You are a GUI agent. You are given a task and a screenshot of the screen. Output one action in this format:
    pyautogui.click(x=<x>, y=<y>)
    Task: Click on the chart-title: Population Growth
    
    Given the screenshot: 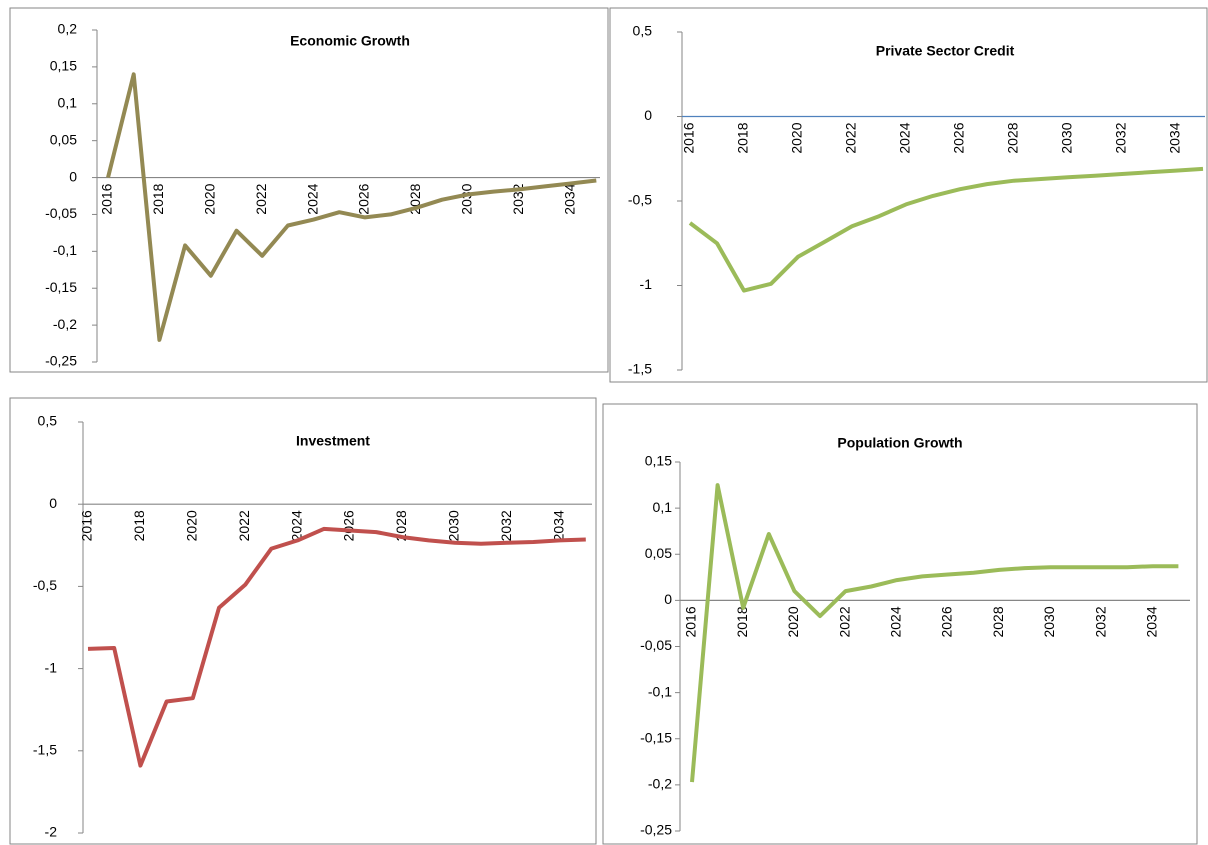 What is the action you would take?
    pyautogui.click(x=899, y=443)
    